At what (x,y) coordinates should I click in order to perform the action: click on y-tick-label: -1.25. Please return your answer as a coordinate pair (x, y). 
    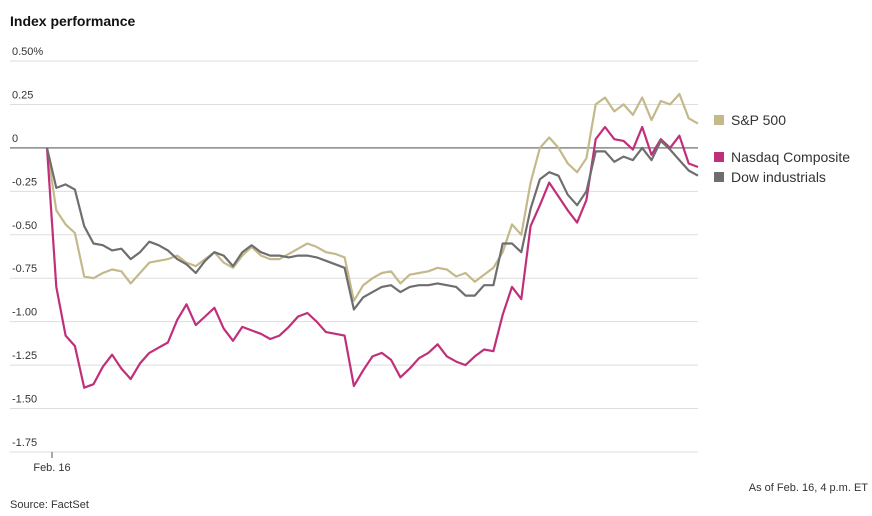
    Looking at the image, I should click on (24, 356).